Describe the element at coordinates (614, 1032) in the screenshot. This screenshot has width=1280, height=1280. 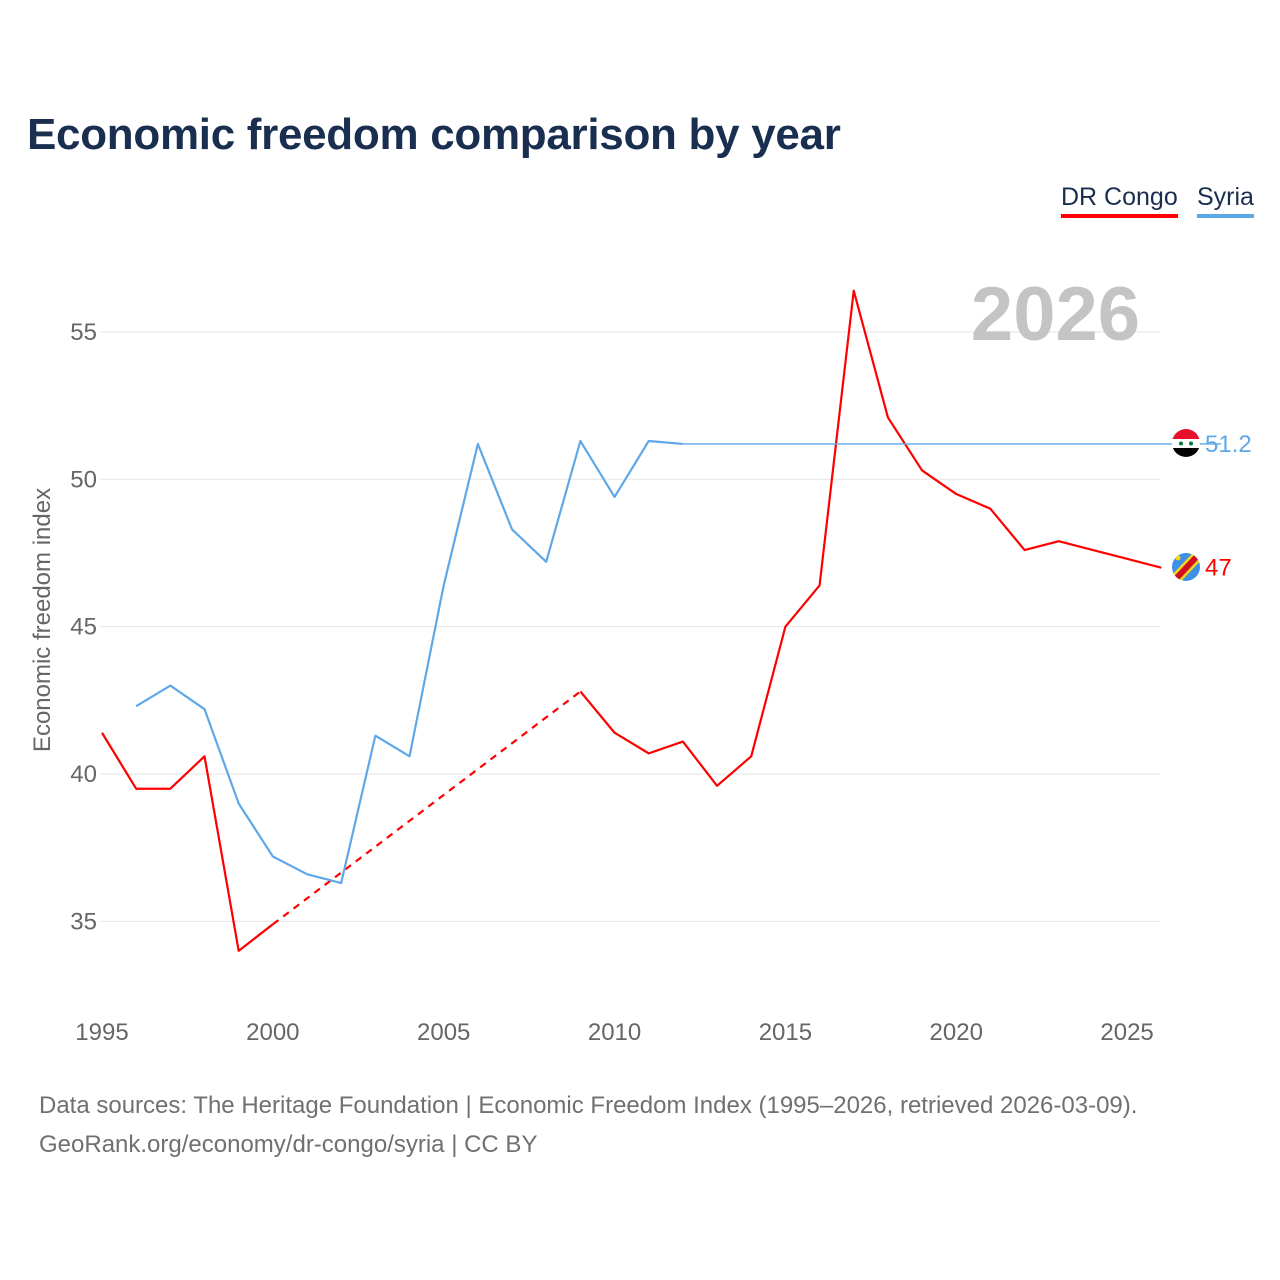
I see `x-tick-label: 2010` at that location.